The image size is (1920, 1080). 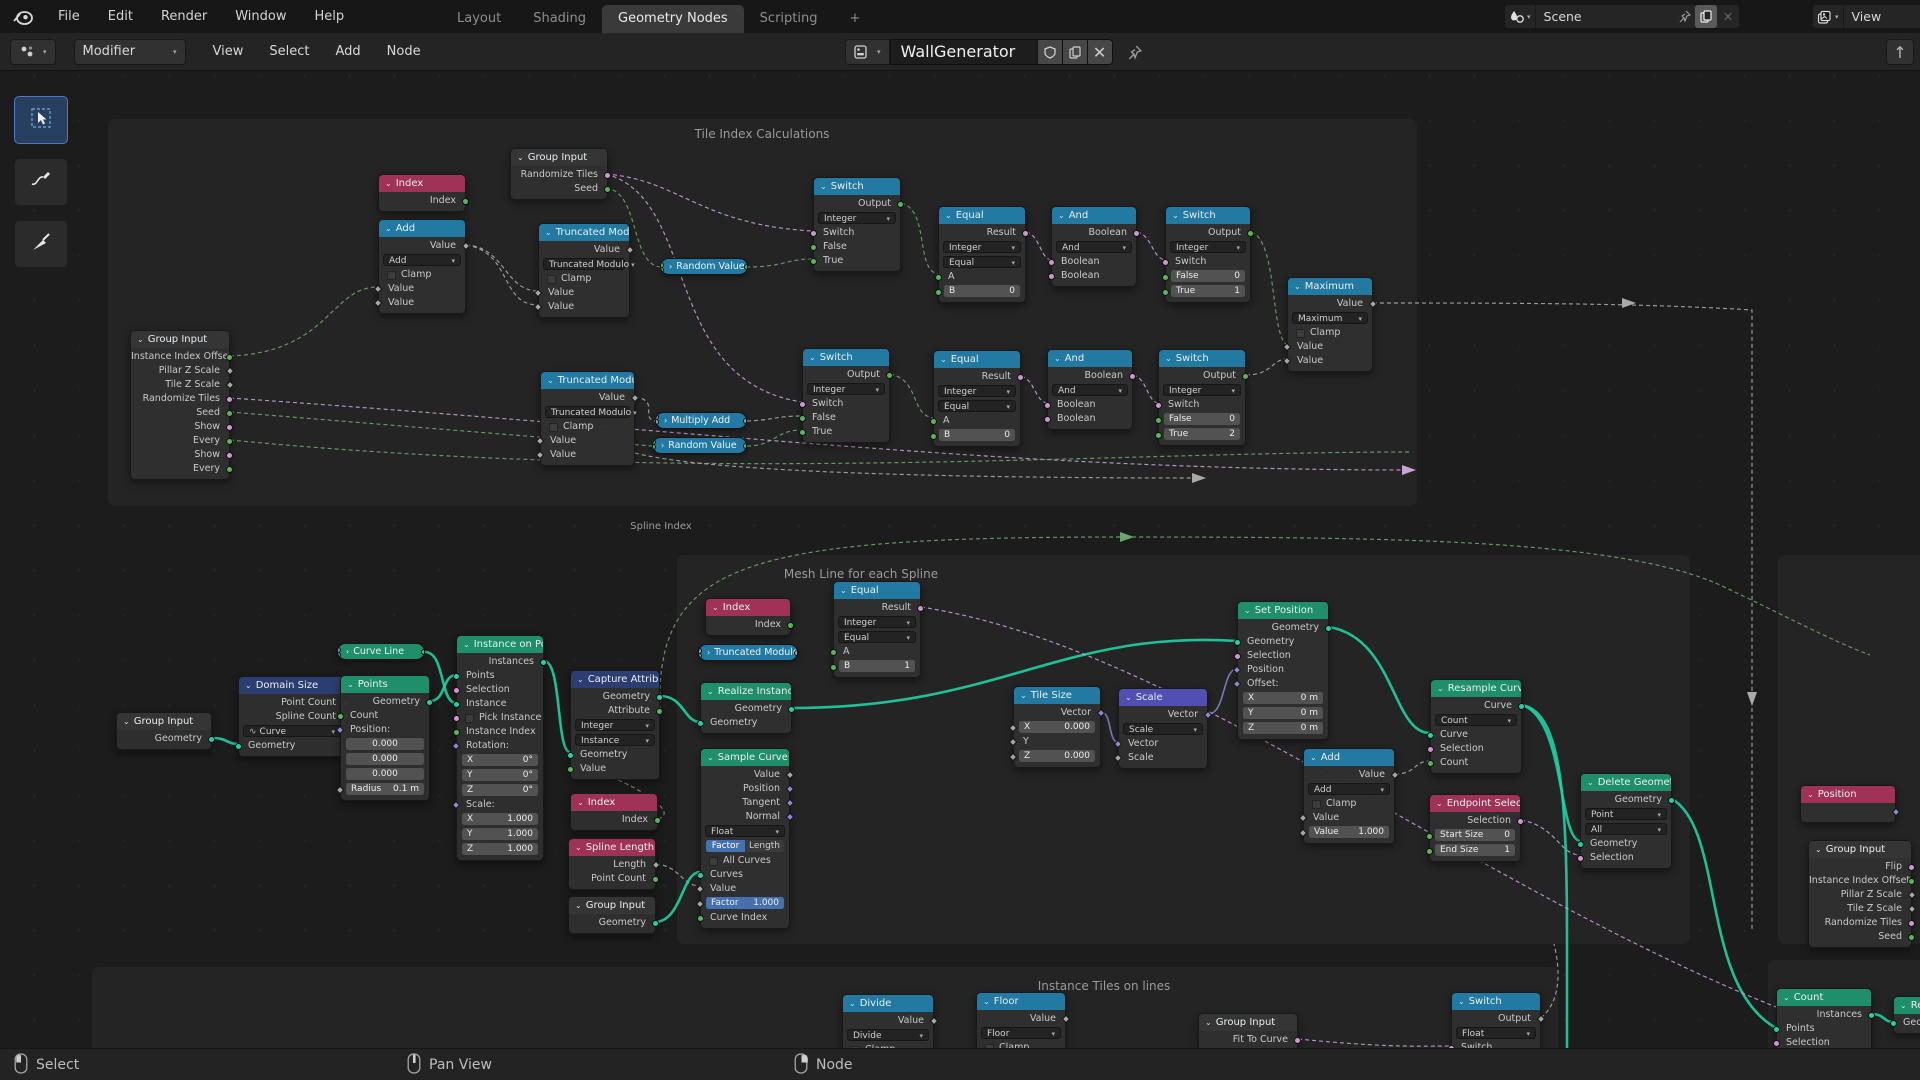 What do you see at coordinates (846, 395) in the screenshot?
I see `switch-3: ⌄ Switch Output Integer ▾ Switch False True` at bounding box center [846, 395].